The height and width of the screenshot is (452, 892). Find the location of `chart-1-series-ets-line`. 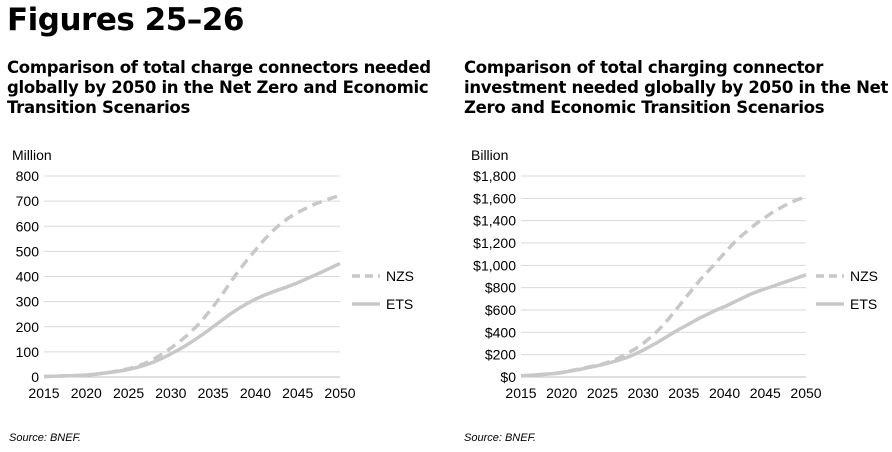

chart-1-series-ets-line is located at coordinates (192, 320).